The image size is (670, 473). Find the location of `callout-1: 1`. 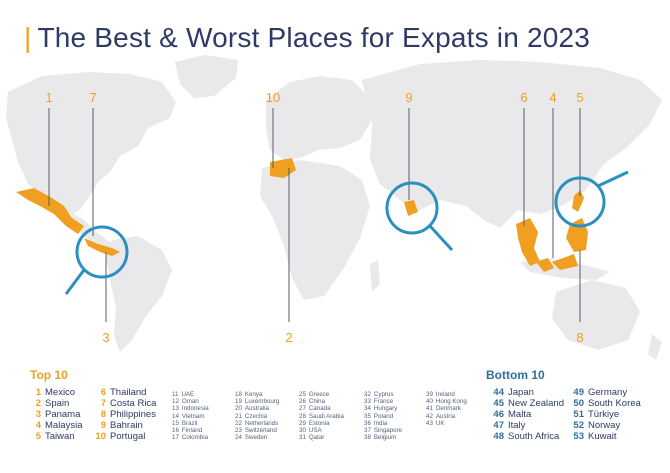

callout-1: 1 is located at coordinates (48, 97).